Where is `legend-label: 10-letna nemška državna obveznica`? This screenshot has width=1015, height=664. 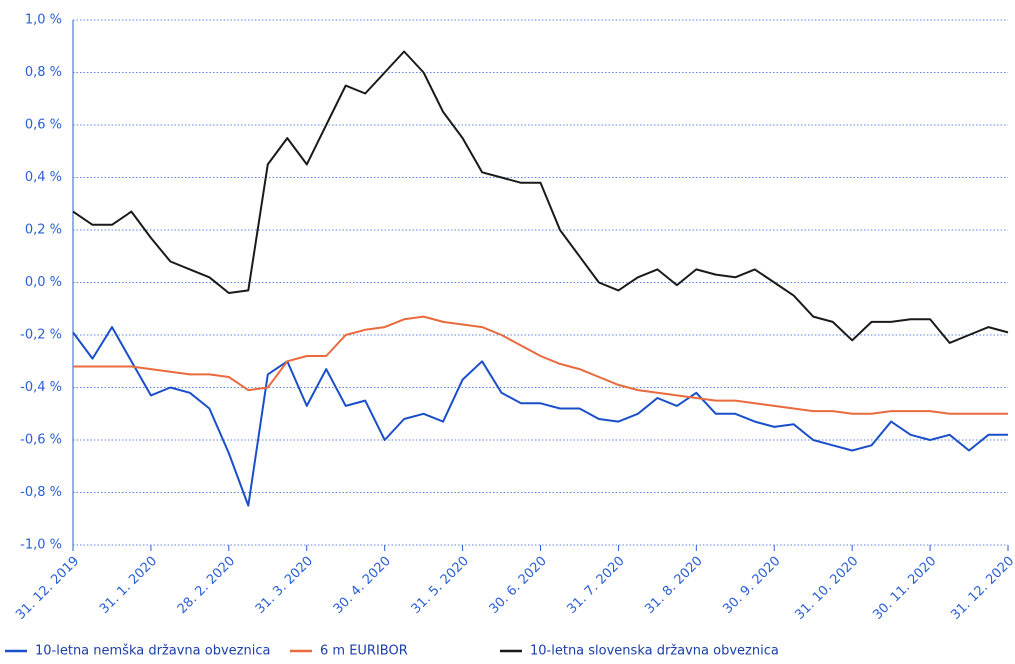 legend-label: 10-letna nemška državna obveznica is located at coordinates (152, 651).